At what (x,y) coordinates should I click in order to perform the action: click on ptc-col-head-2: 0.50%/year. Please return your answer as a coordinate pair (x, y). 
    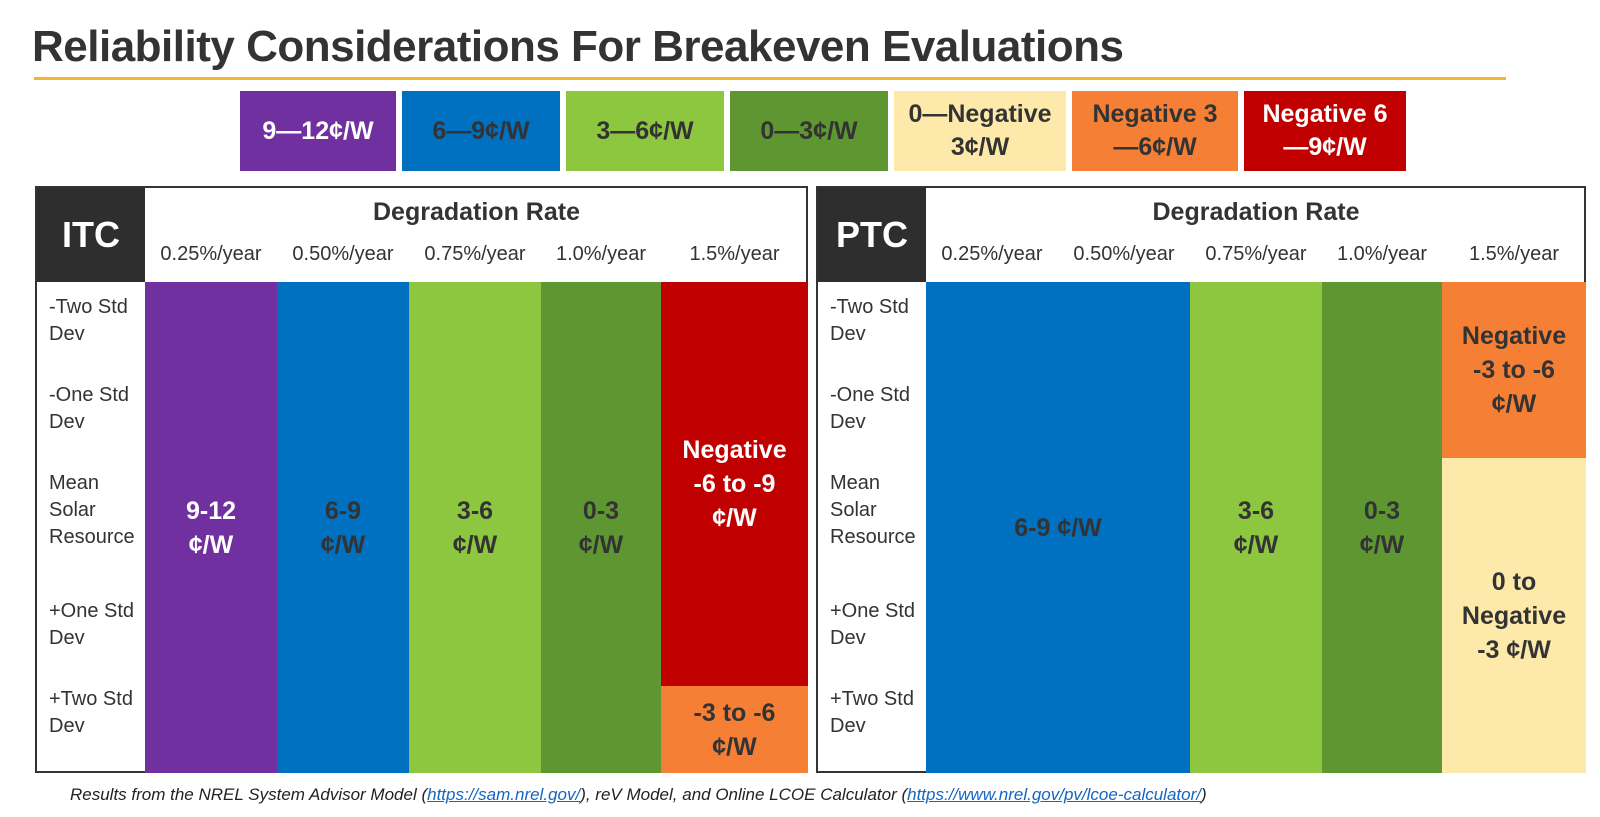
    Looking at the image, I should click on (1124, 254).